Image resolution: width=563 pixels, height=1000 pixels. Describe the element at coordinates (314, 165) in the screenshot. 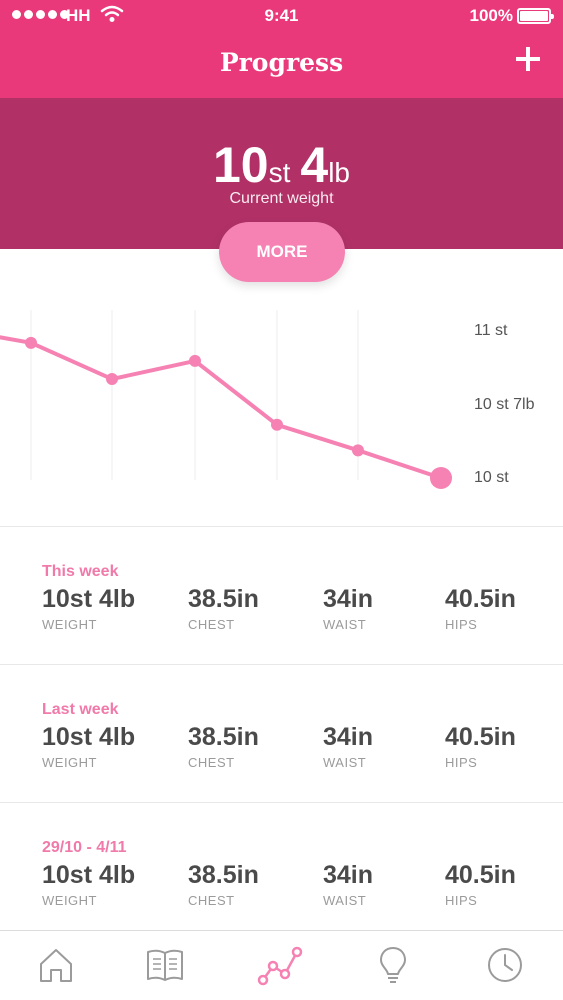

I see `weight-pounds: 4` at that location.